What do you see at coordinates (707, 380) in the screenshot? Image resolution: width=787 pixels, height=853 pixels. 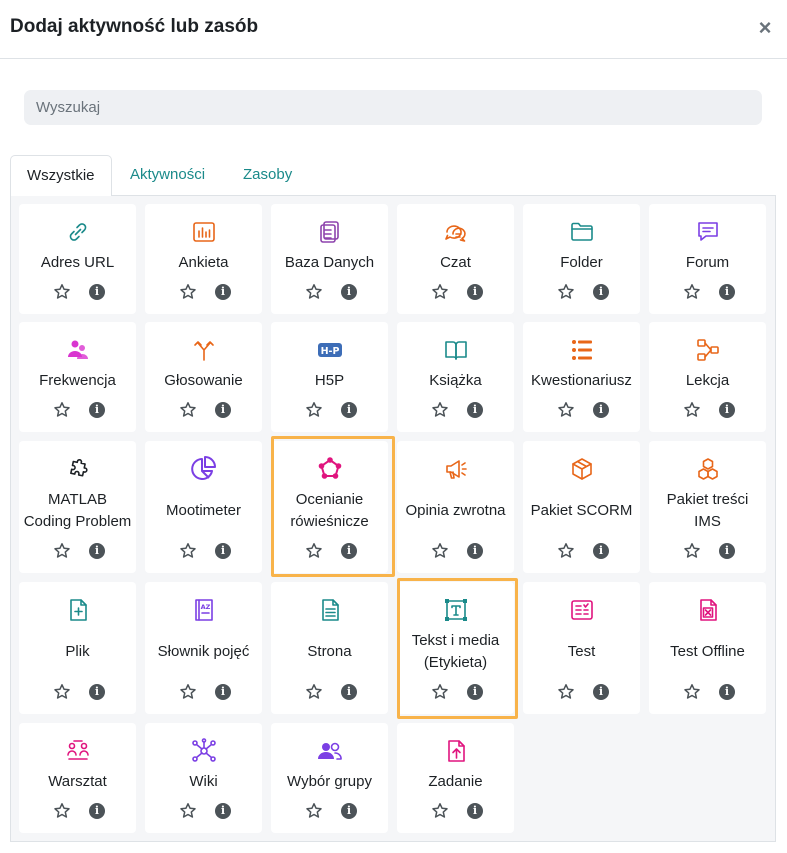 I see `module-name: Lekcja` at bounding box center [707, 380].